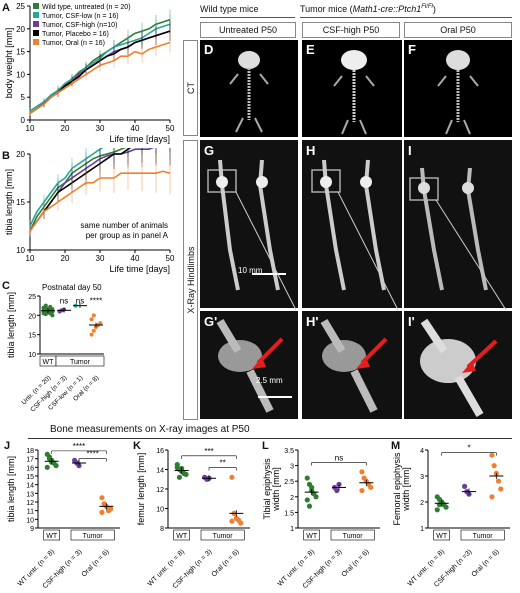 This screenshot has height=593, width=520. I want to click on x-tick-label: 20, so click(65, 258).